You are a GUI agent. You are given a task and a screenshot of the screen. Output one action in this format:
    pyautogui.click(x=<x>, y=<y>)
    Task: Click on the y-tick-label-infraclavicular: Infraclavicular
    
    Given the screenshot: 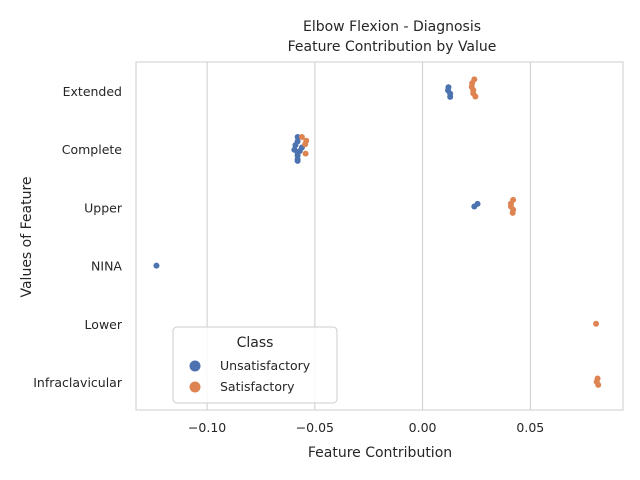 What is the action you would take?
    pyautogui.click(x=78, y=382)
    